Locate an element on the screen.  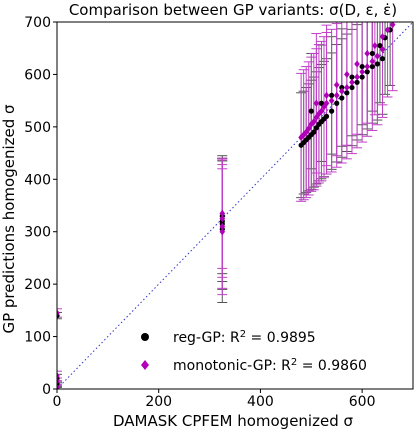
y-tick-label-7: 700 is located at coordinates (37, 23).